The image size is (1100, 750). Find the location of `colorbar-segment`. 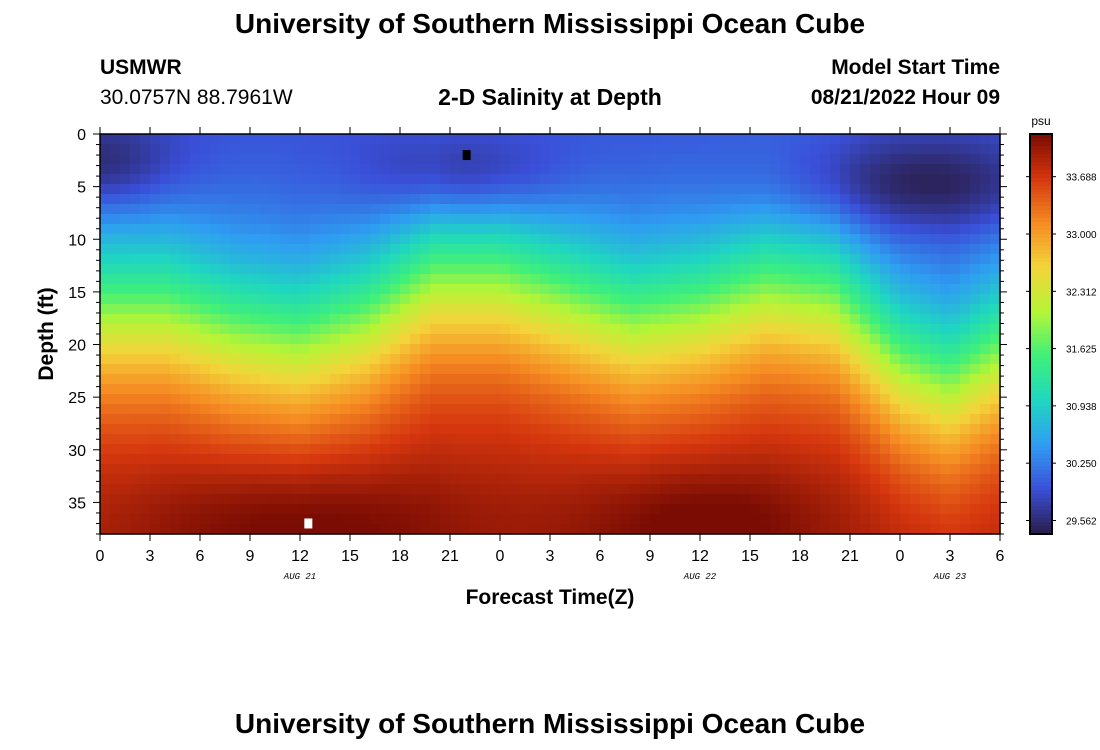

colorbar-segment is located at coordinates (1041, 484).